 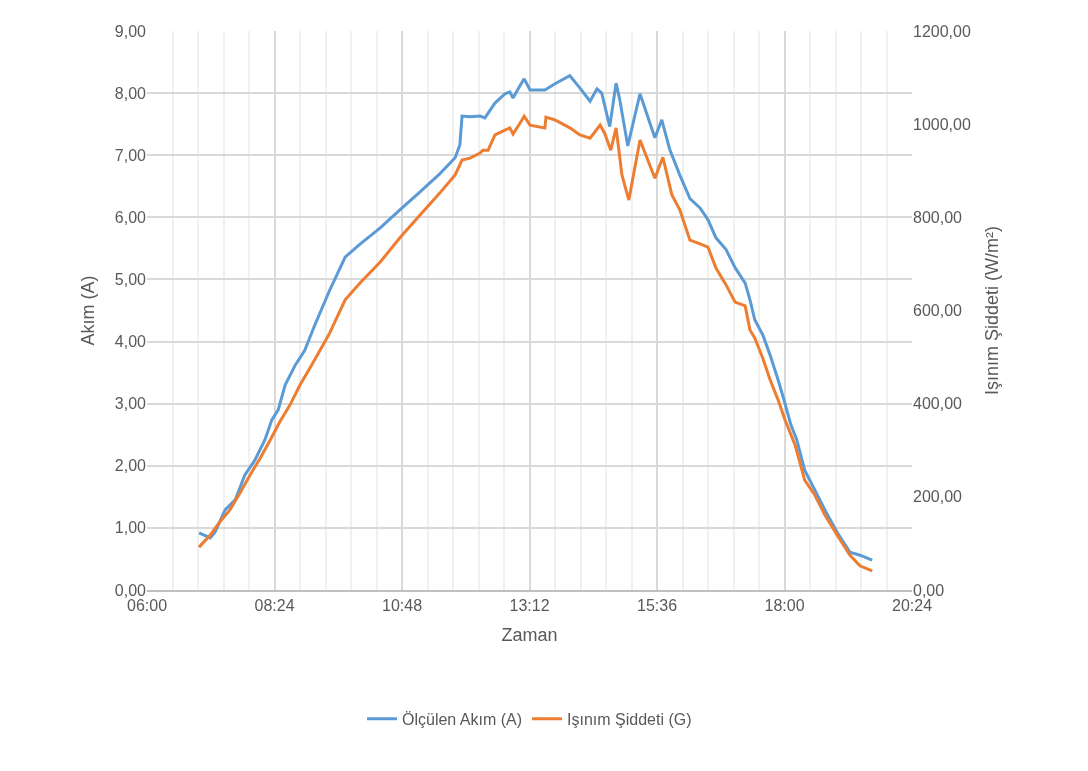 I want to click on y-tick-label: 5,00, so click(x=130, y=280).